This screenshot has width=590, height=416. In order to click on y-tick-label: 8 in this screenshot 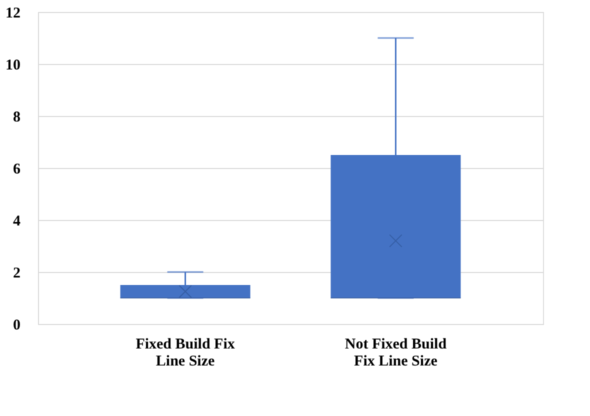, I will do `click(16, 118)`.